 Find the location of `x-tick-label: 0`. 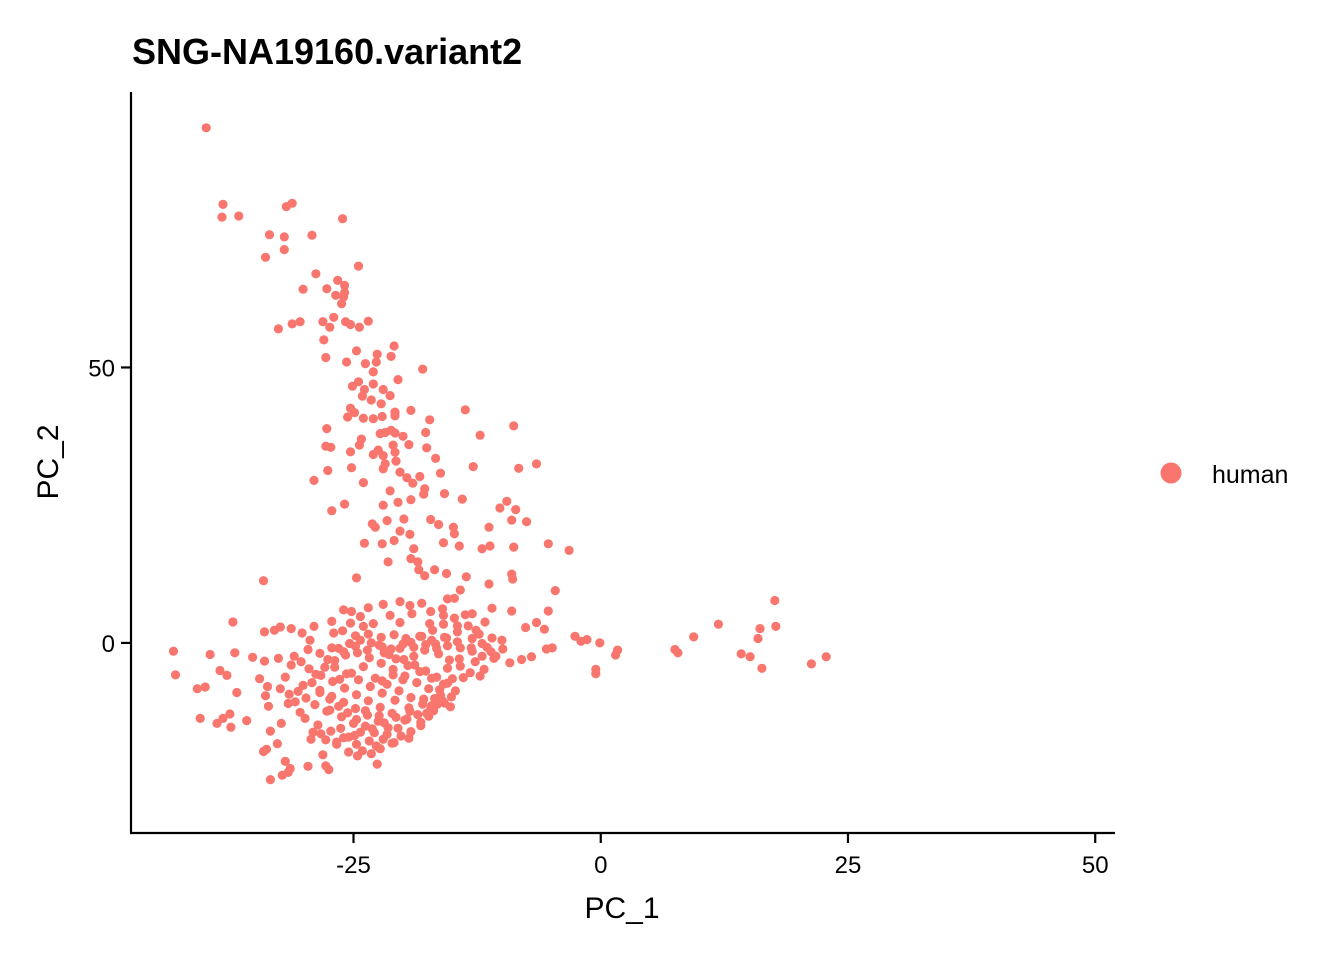

x-tick-label: 0 is located at coordinates (600, 865).